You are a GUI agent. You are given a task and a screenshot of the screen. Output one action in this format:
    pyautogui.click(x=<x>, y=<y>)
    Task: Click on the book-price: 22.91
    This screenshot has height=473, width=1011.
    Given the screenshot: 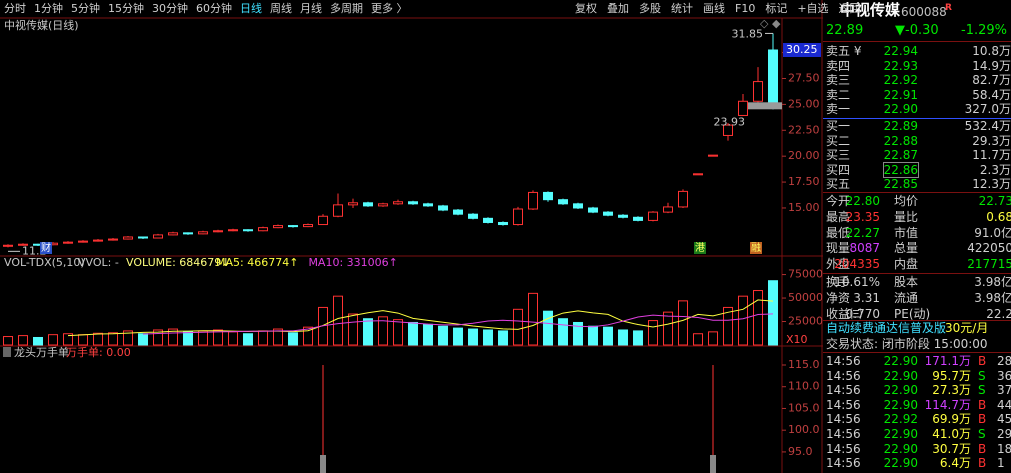 What is the action you would take?
    pyautogui.click(x=900, y=94)
    